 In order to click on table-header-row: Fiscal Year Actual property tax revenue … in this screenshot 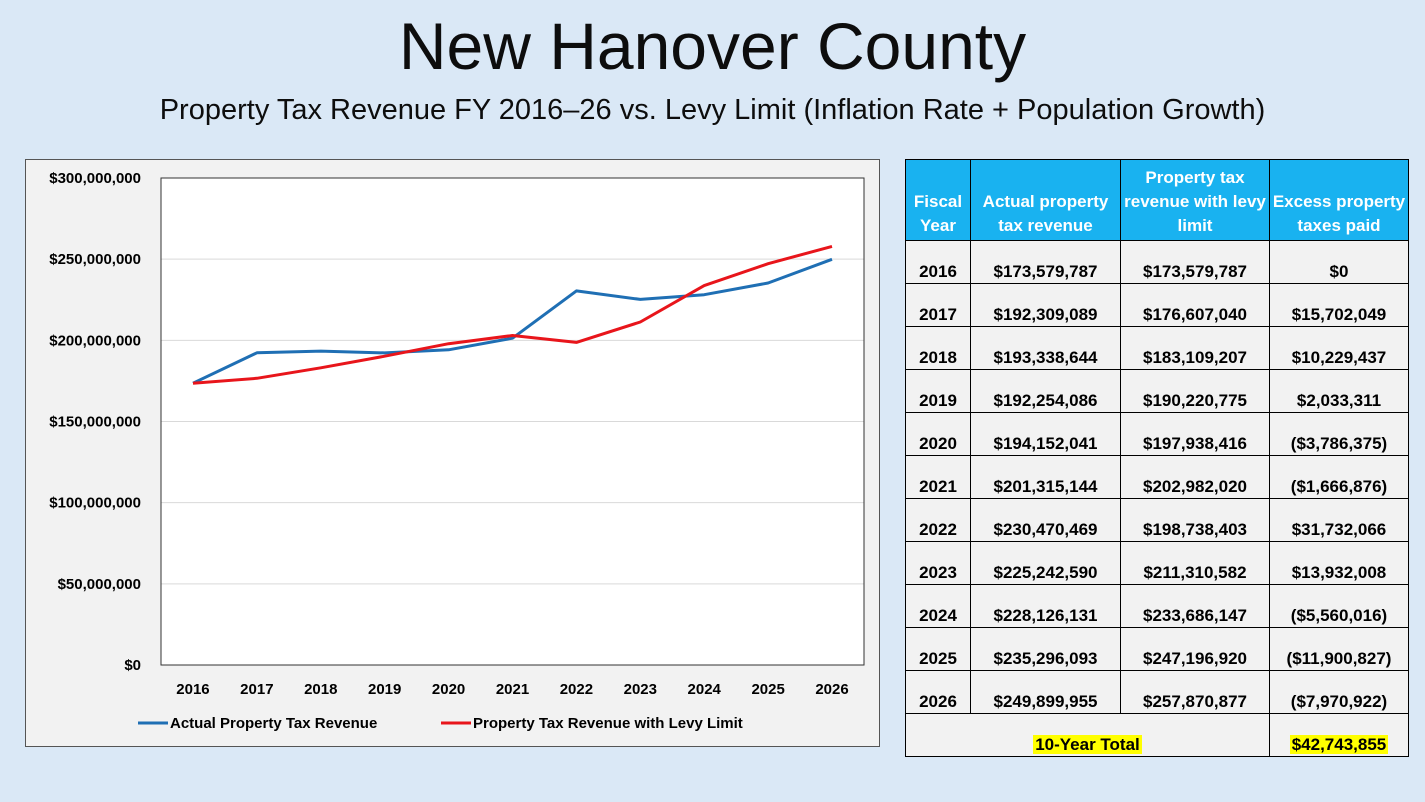, I will do `click(1157, 200)`.